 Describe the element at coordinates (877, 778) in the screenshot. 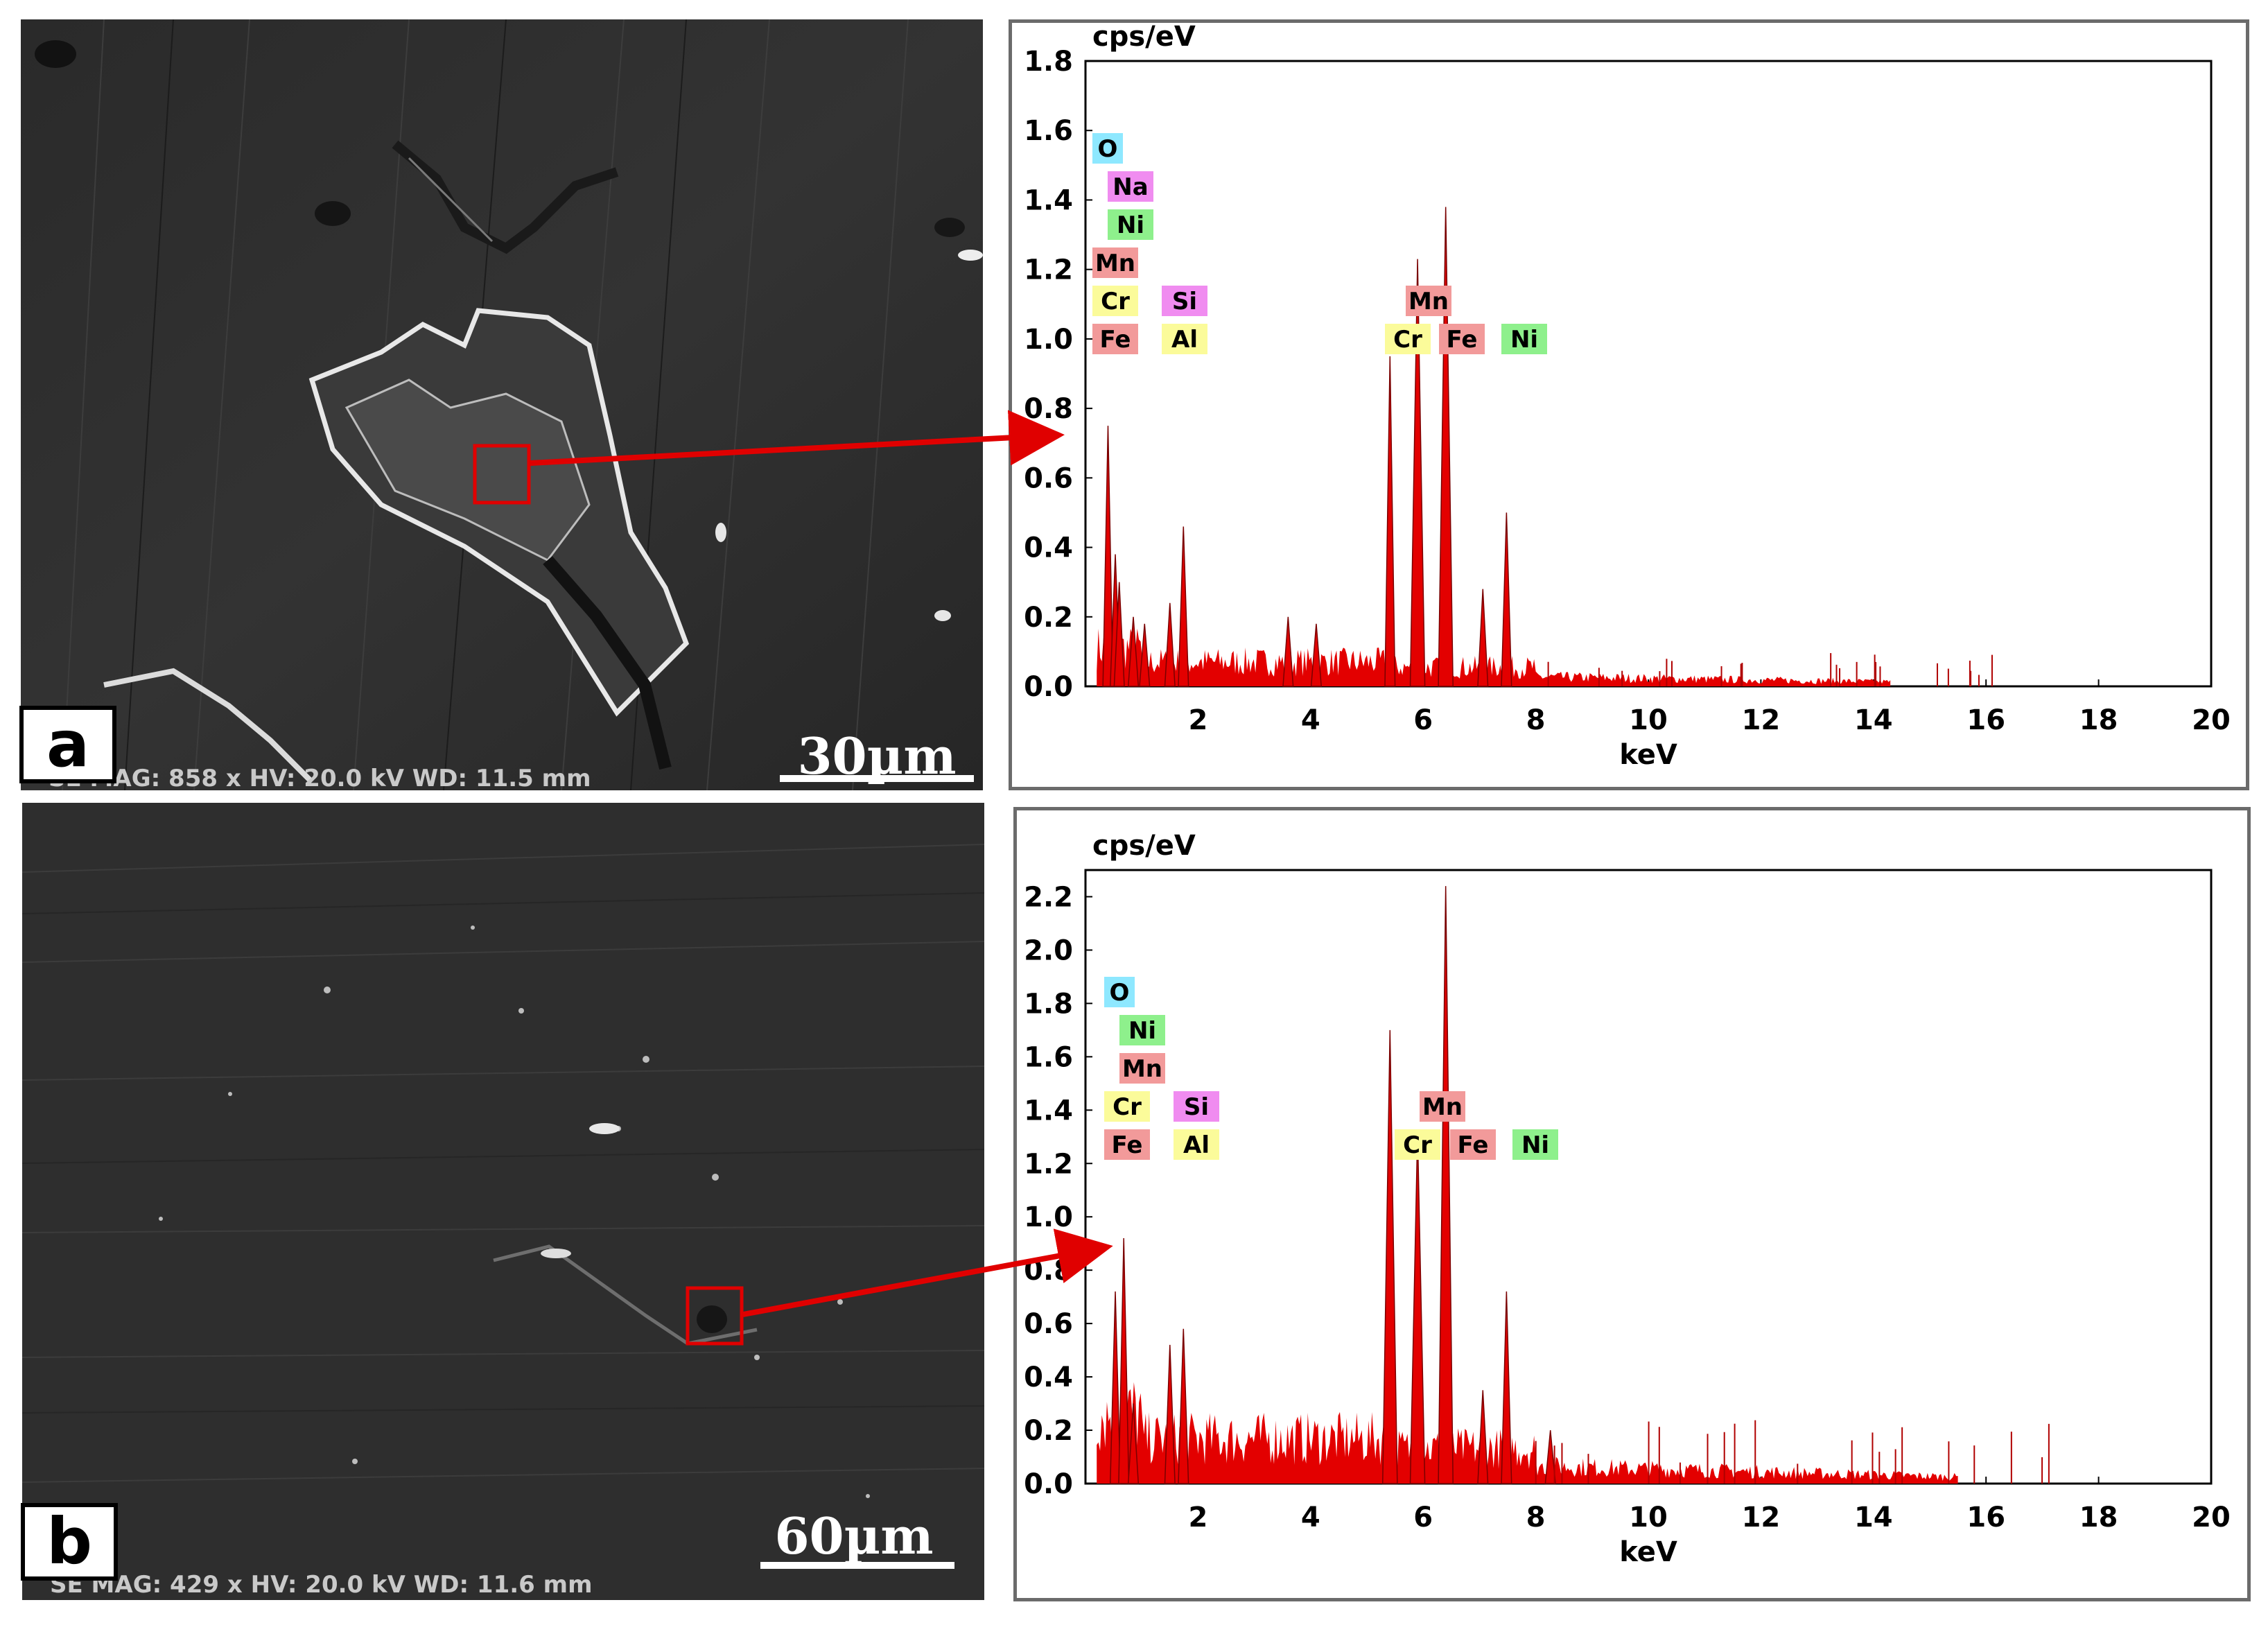

I see `scale-bar-a` at that location.